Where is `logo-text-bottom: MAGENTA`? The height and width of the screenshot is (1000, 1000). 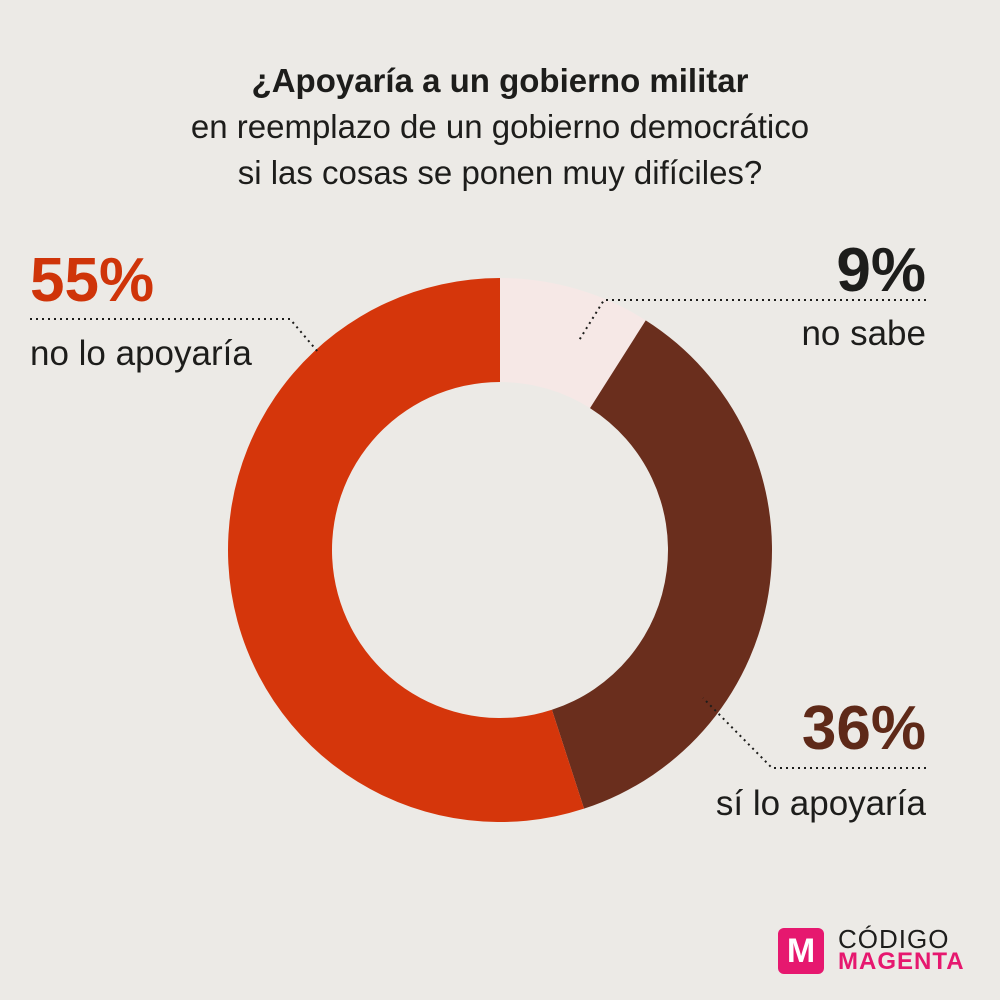 logo-text-bottom: MAGENTA is located at coordinates (901, 961).